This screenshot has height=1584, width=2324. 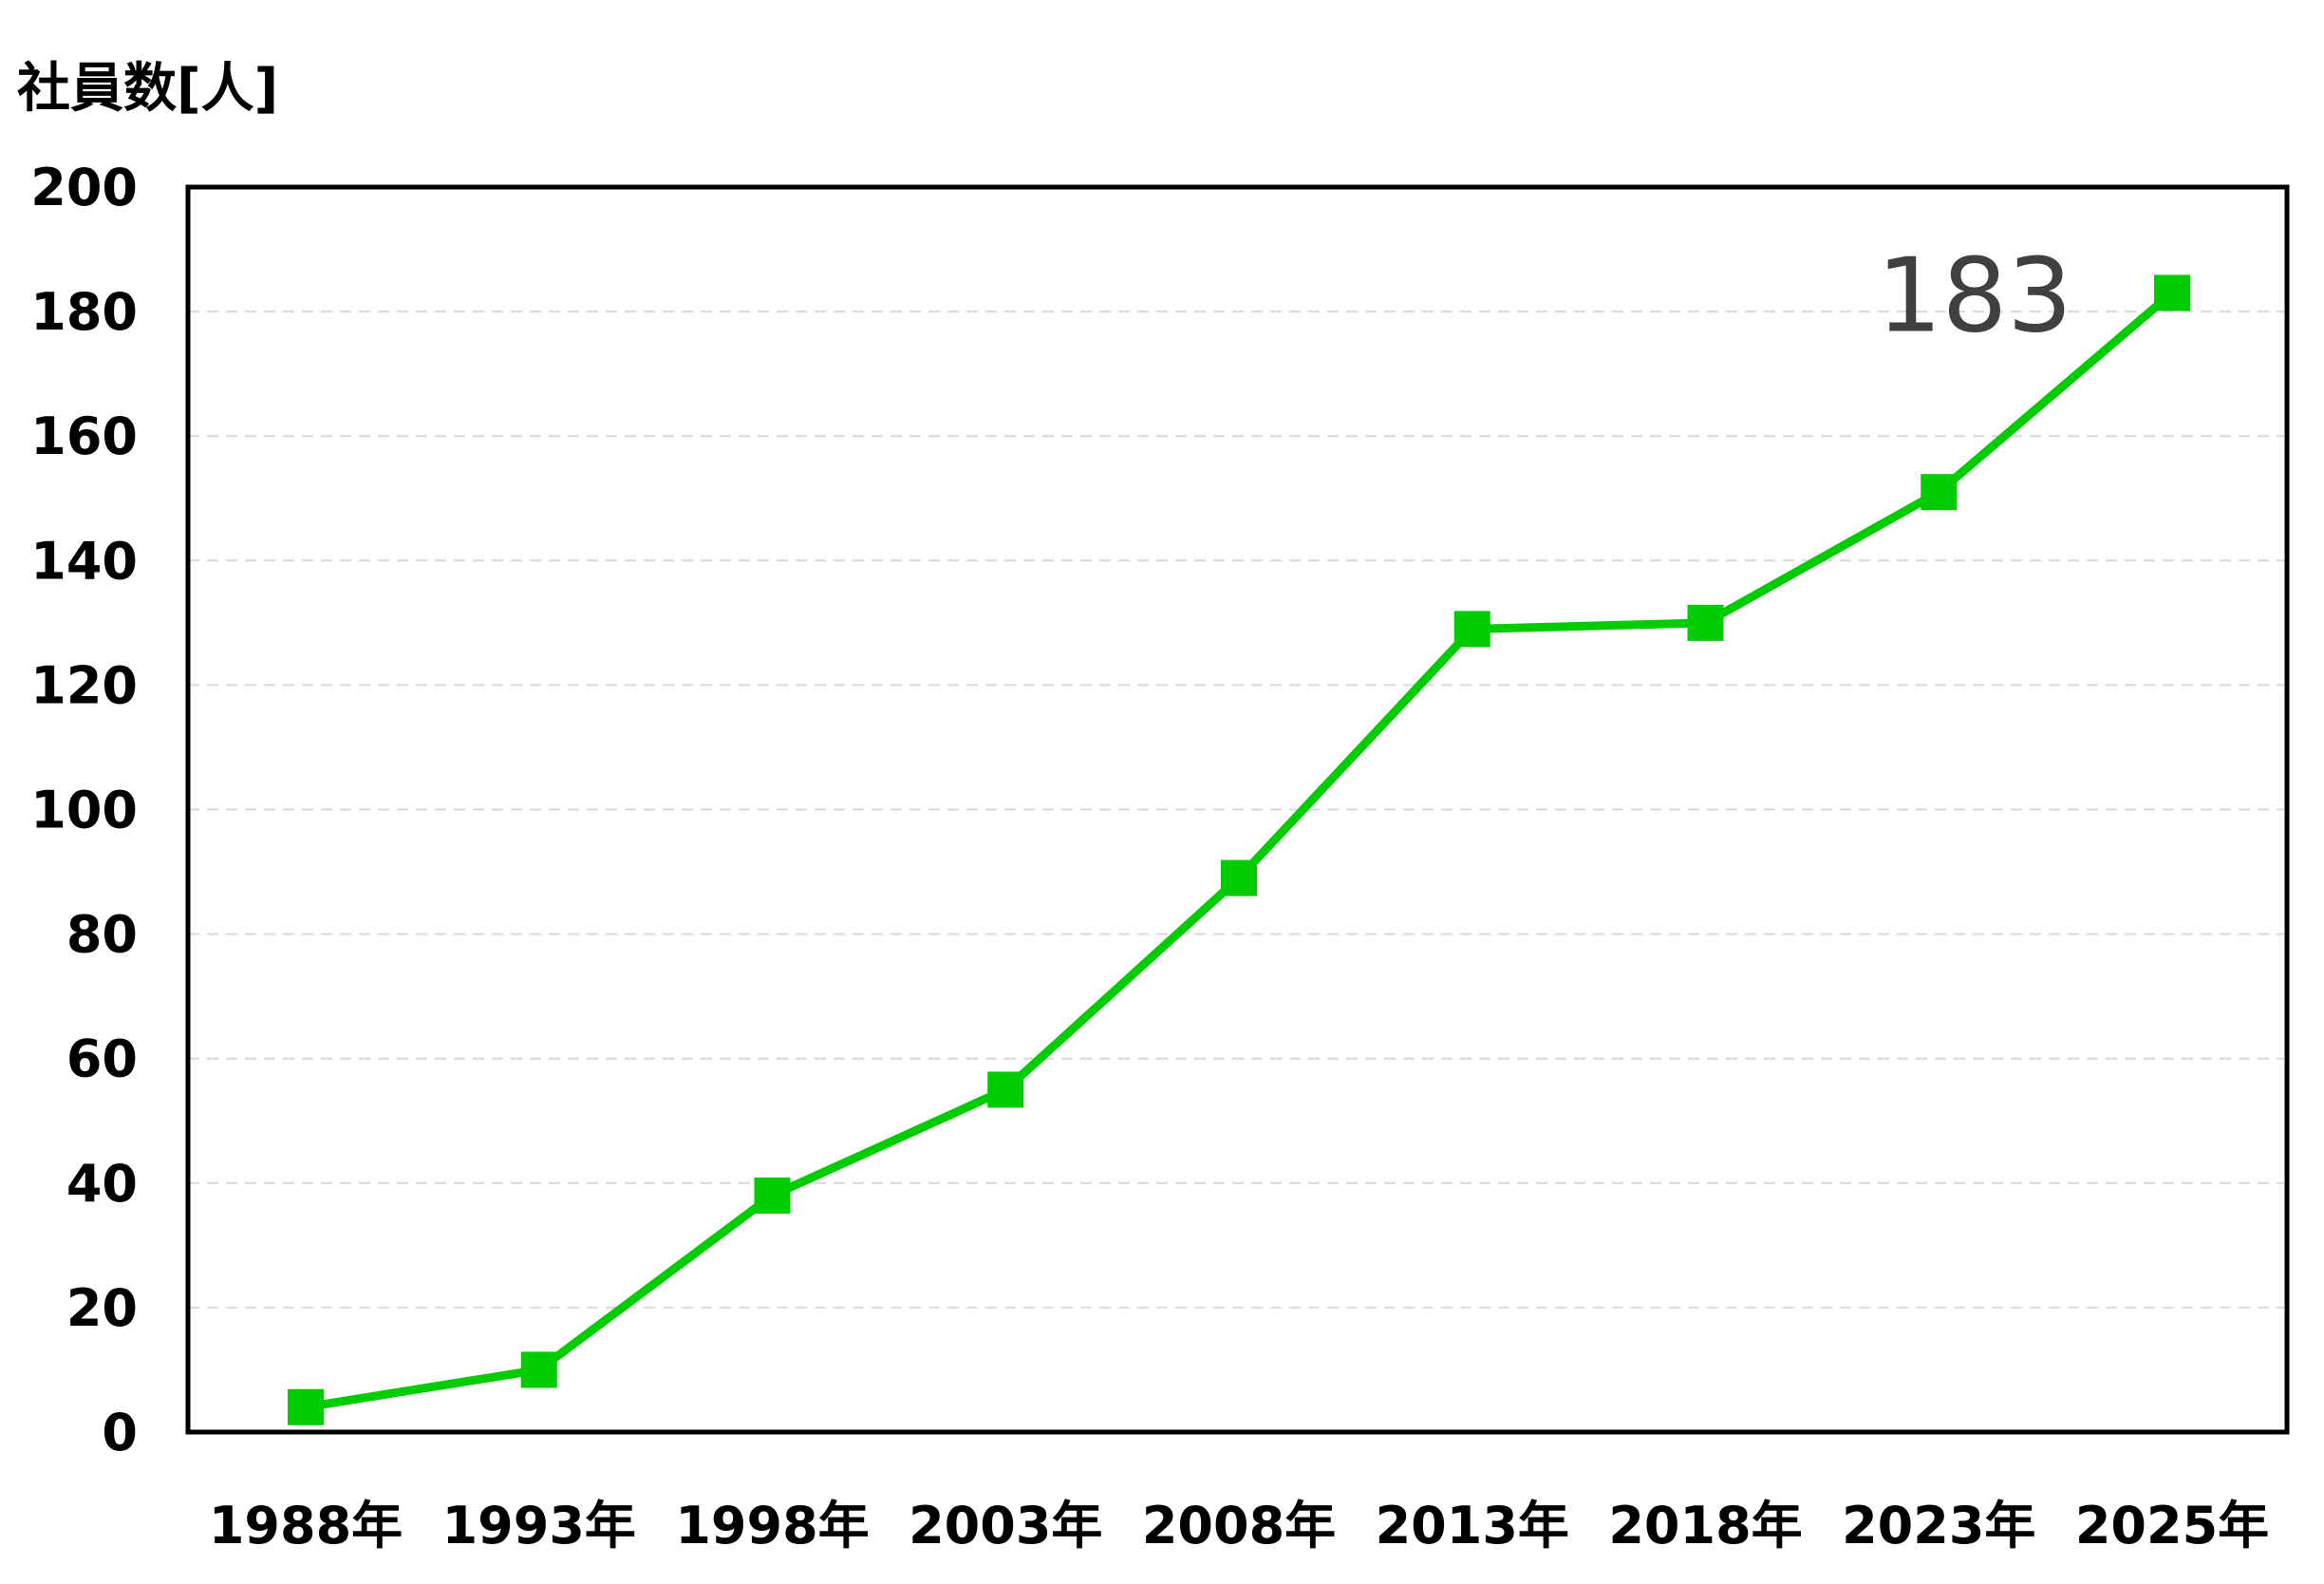 I want to click on y-tick-label: 80, so click(x=102, y=935).